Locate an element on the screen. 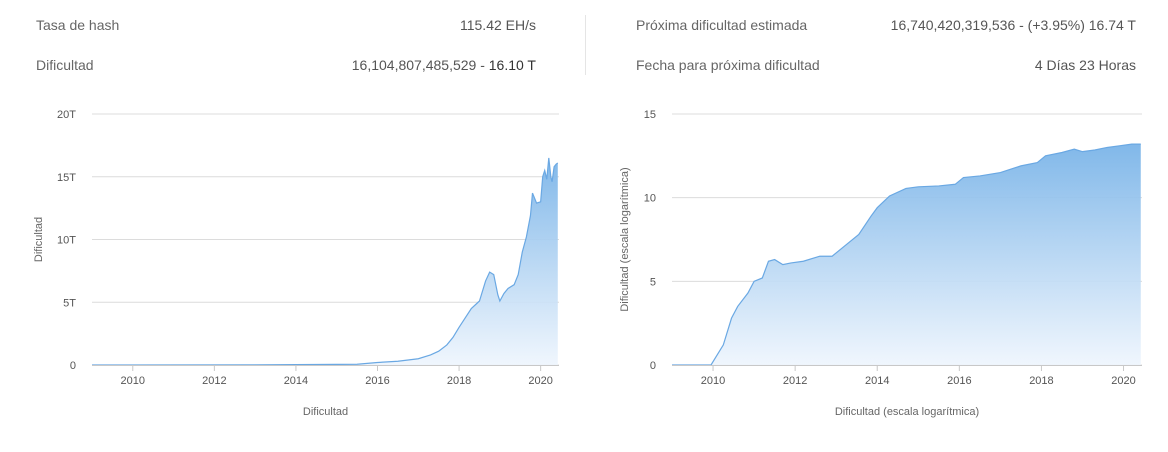  diff-y-tick-label: 5T is located at coordinates (69, 303).